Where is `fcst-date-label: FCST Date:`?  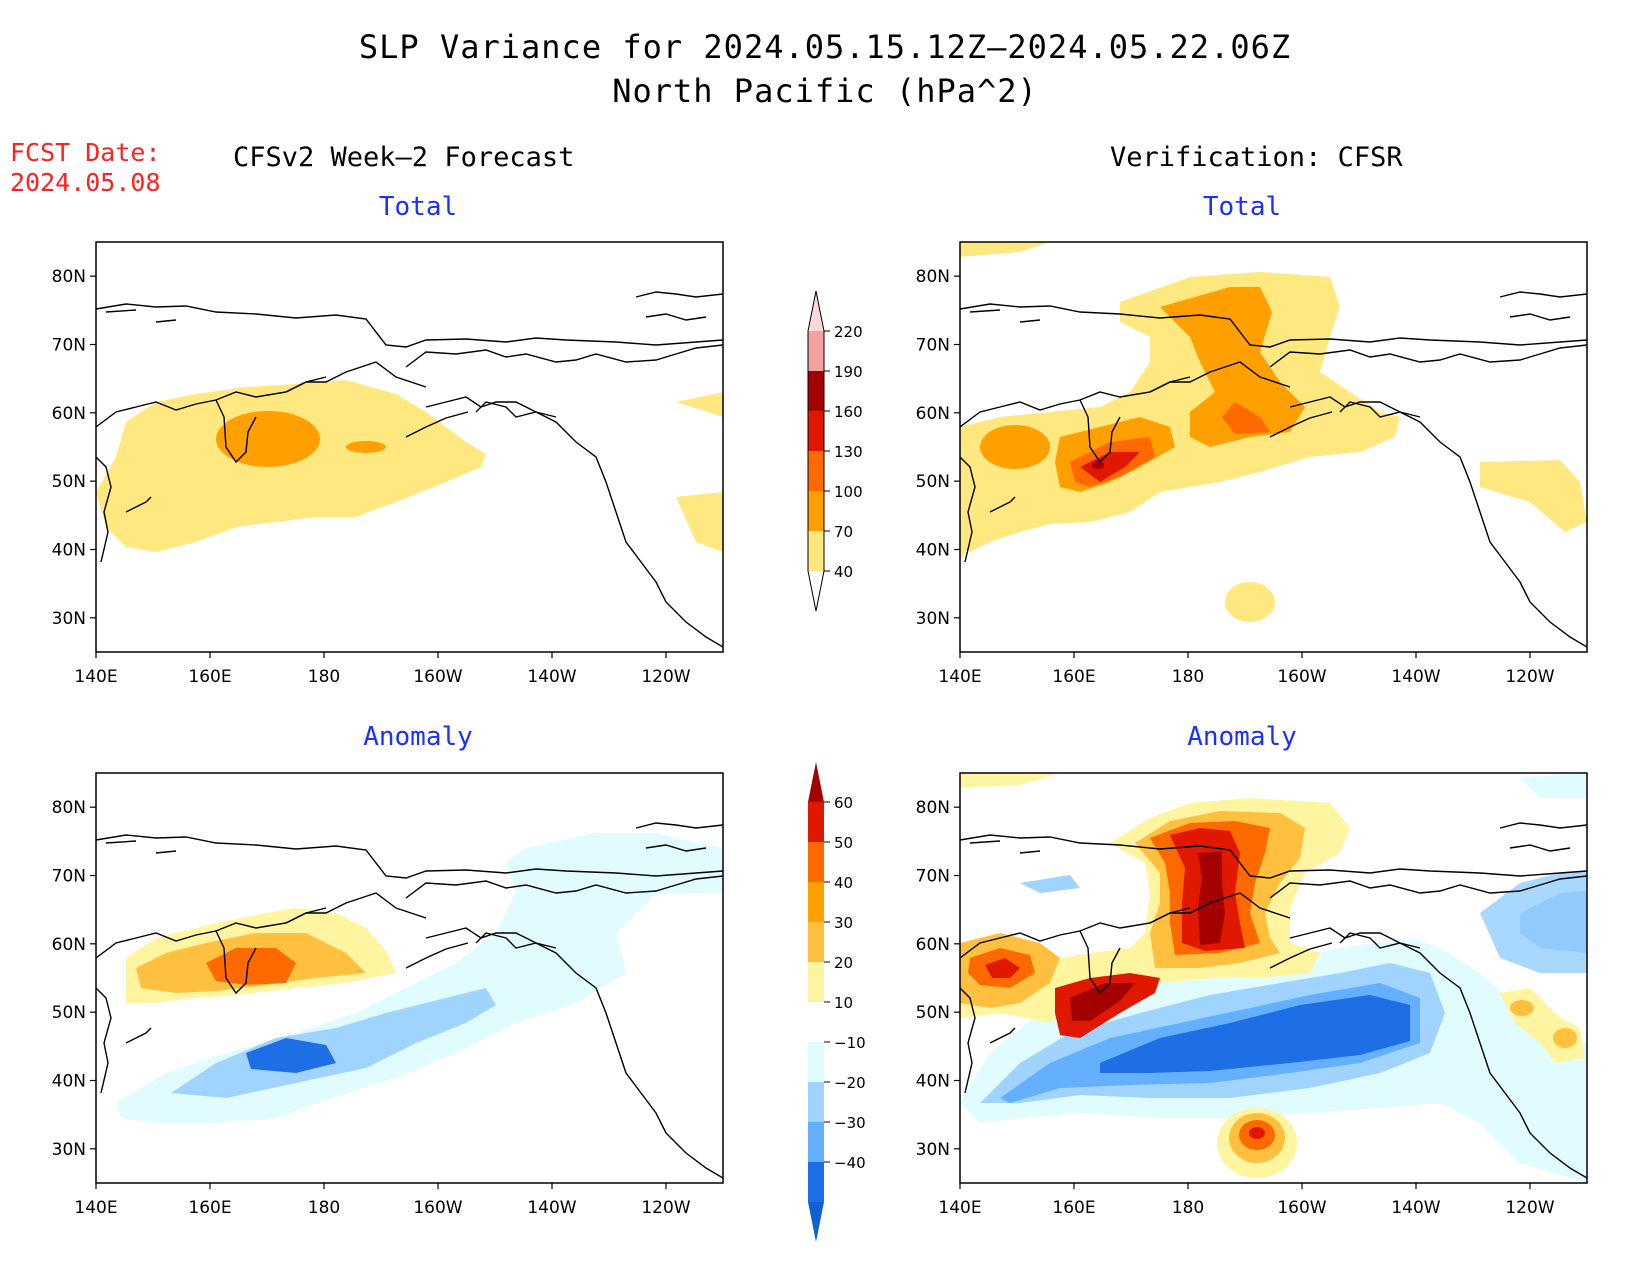 fcst-date-label: FCST Date: is located at coordinates (85, 152).